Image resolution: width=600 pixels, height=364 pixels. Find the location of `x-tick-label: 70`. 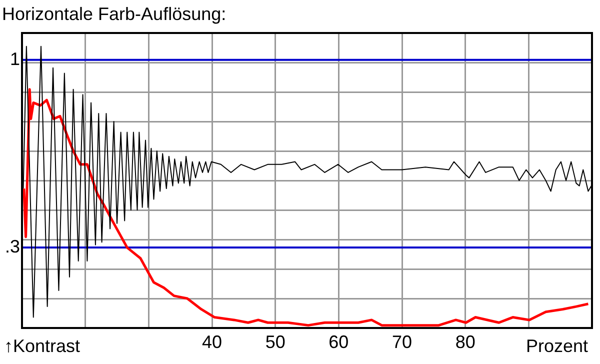

x-tick-label: 70 is located at coordinates (402, 342).